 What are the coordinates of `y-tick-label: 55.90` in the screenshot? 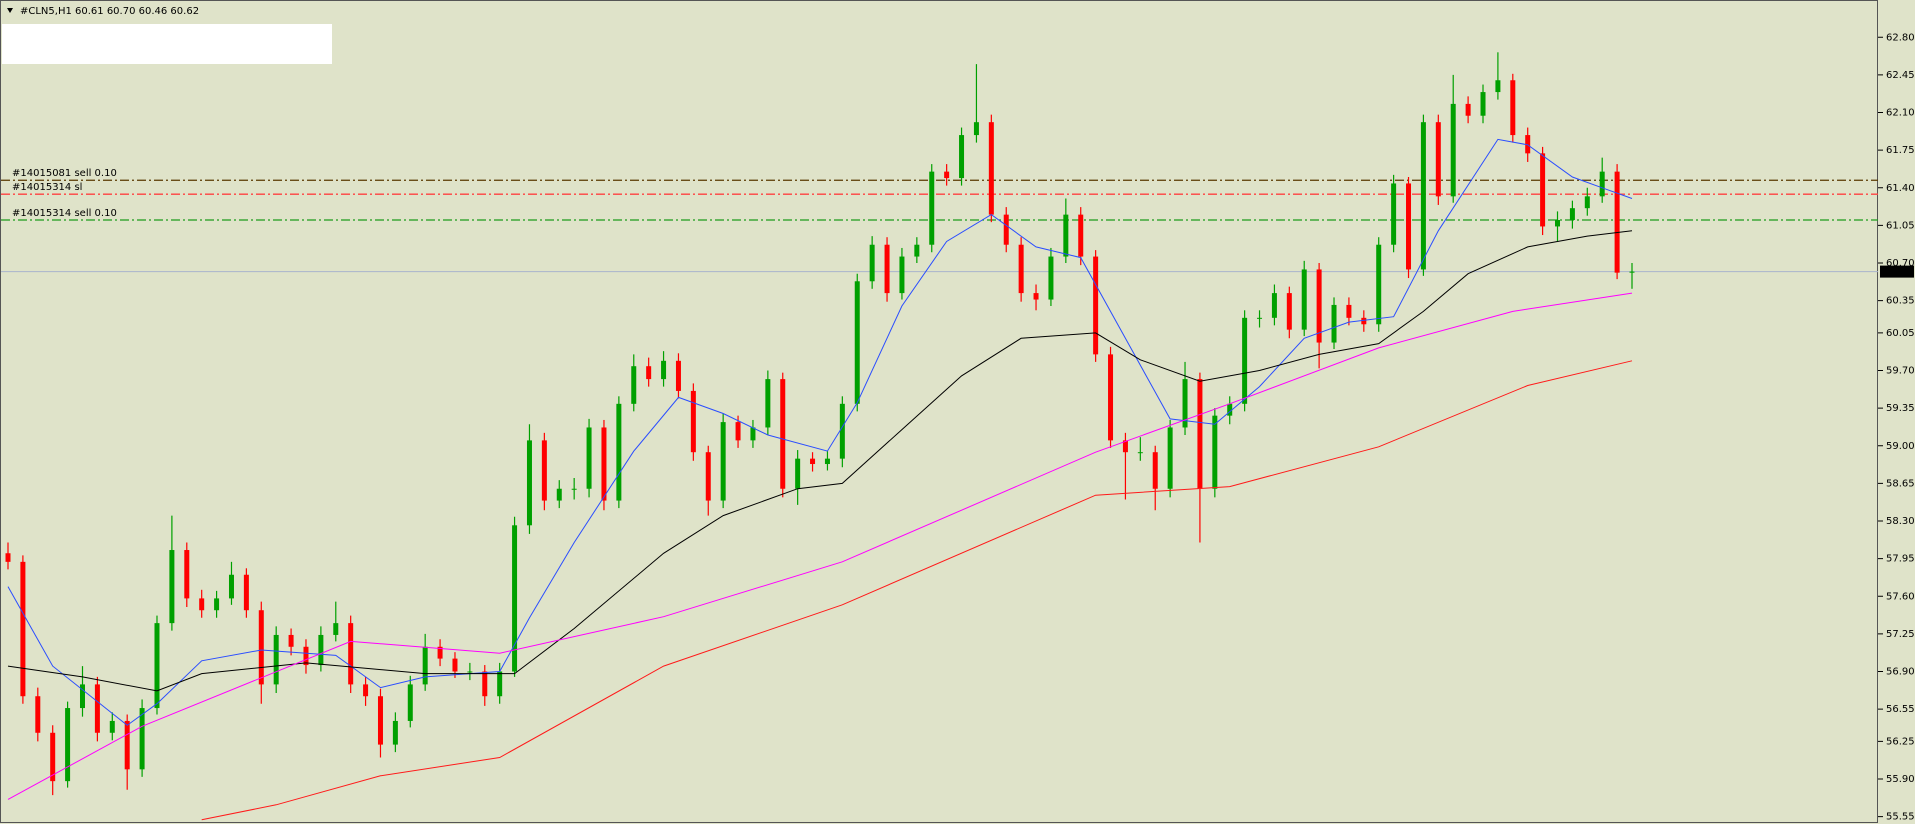 It's located at (1900, 779).